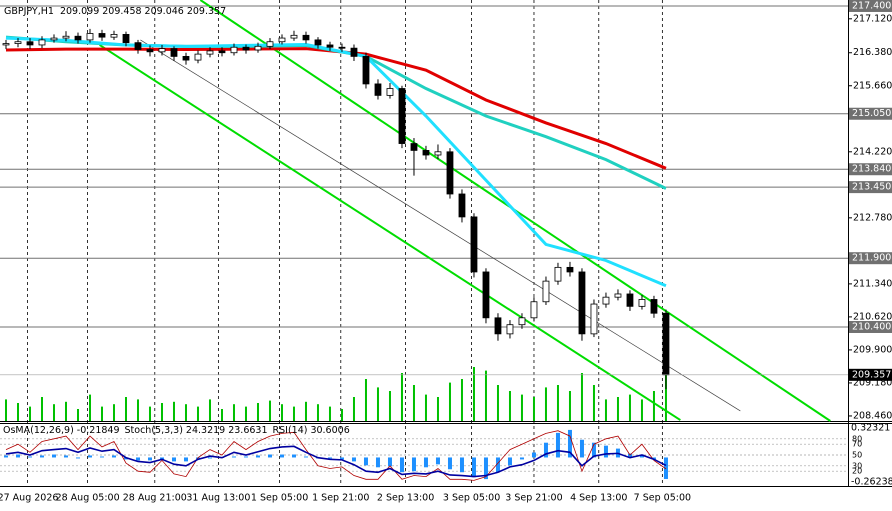  Describe the element at coordinates (871, 187) in the screenshot. I see `level-label: 213.450` at that location.